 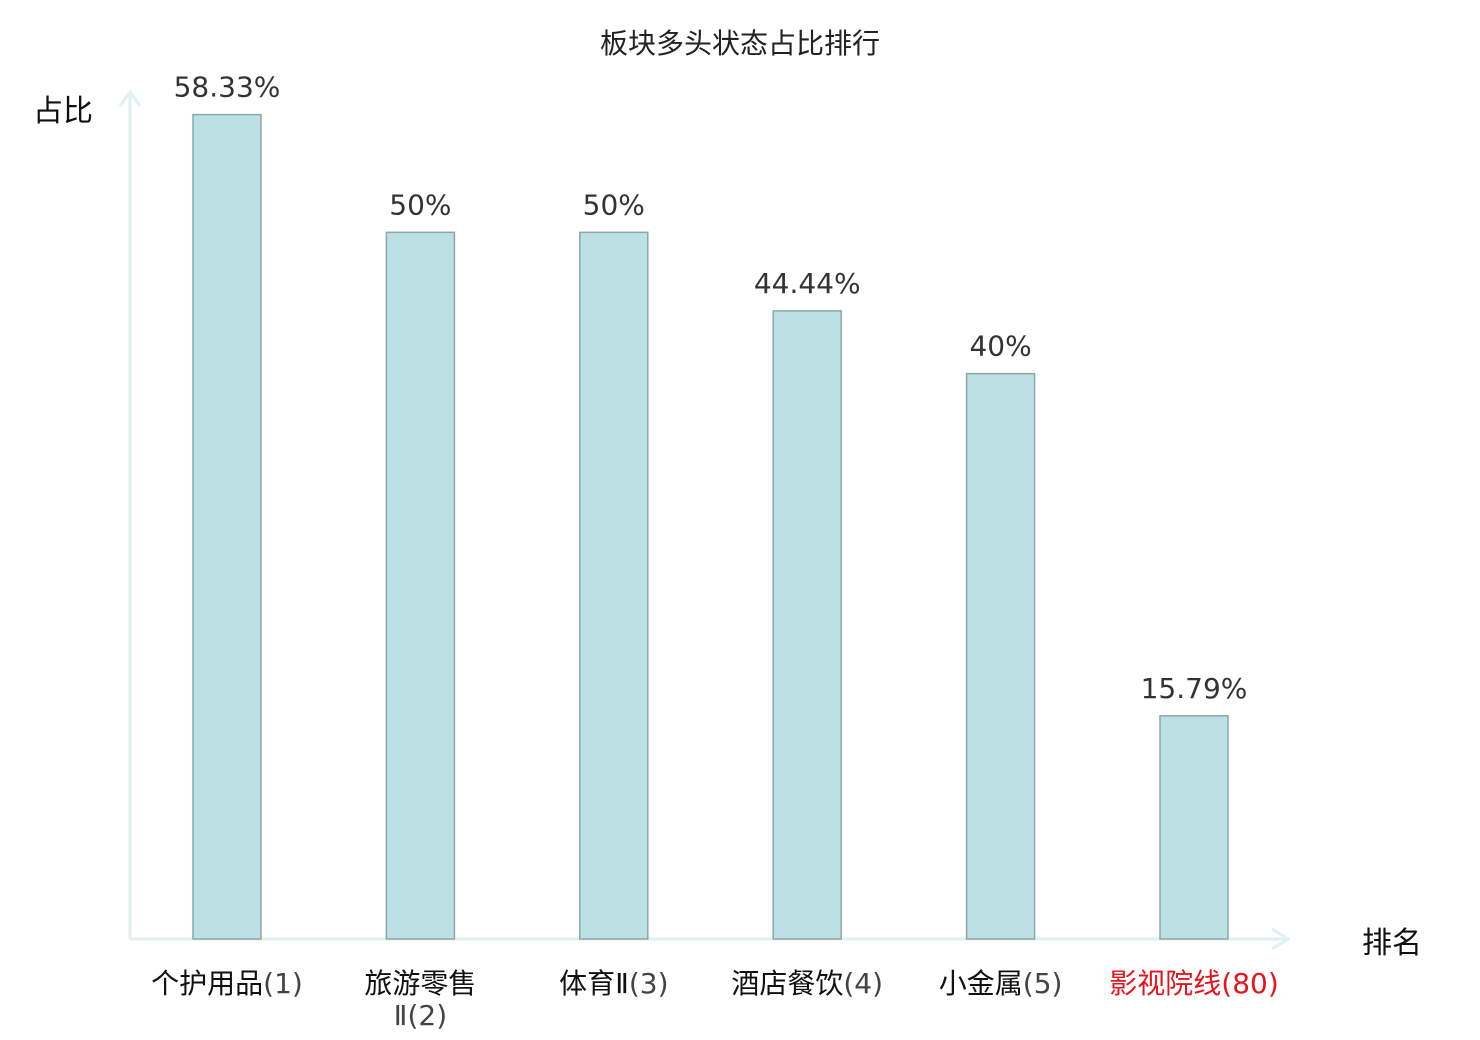 I want to click on y-axis-arrow-icon, so click(x=130, y=98).